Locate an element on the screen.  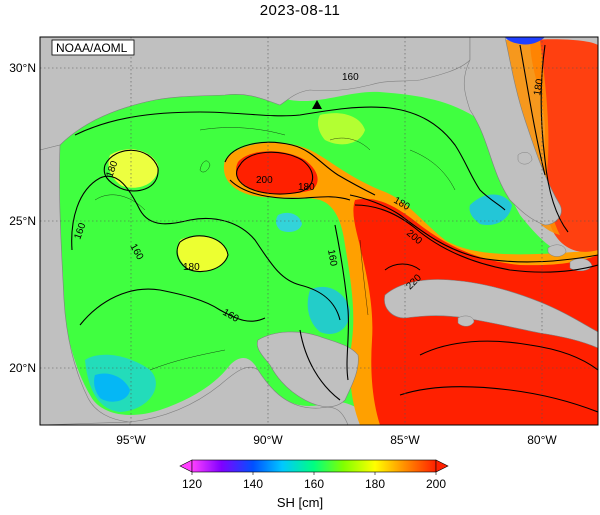
warm-patch-west is located at coordinates (133, 168).